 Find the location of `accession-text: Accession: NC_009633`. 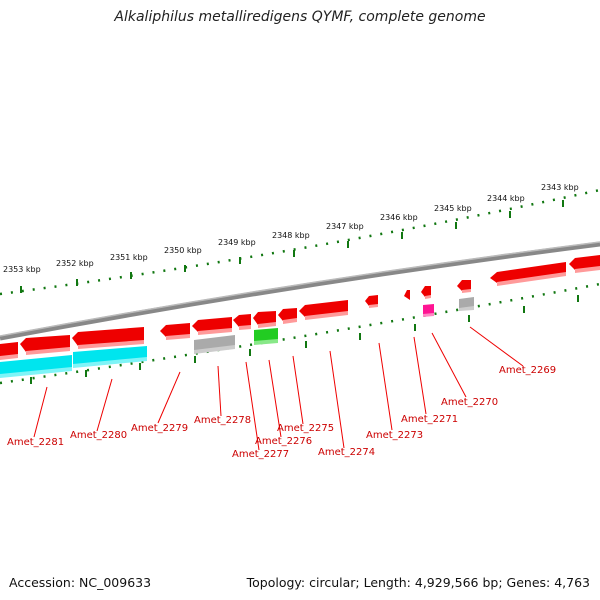

accession-text: Accession: NC_009633 is located at coordinates (80, 582).